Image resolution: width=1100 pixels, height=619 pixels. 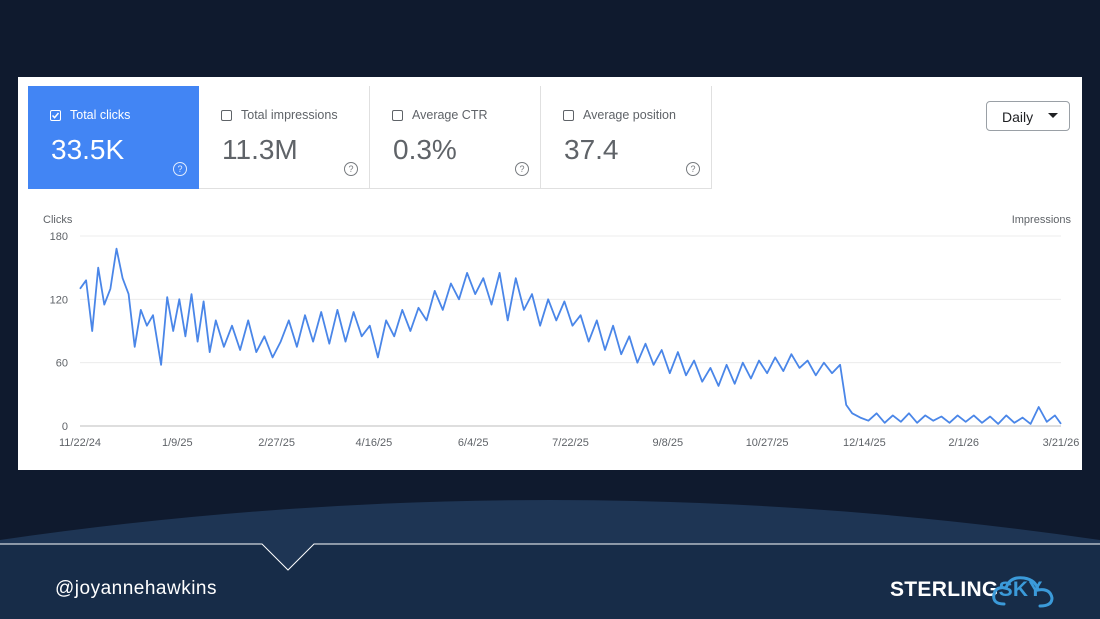 What do you see at coordinates (177, 443) in the screenshot?
I see `x-tick-label: 1/9/25` at bounding box center [177, 443].